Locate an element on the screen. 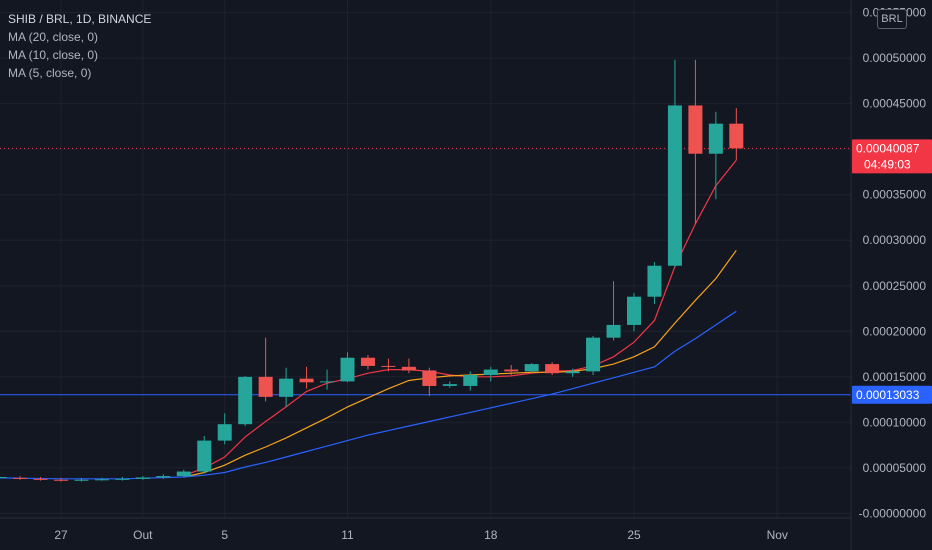 The width and height of the screenshot is (932, 550). y-tick-label: 0.00015000 is located at coordinates (895, 377).